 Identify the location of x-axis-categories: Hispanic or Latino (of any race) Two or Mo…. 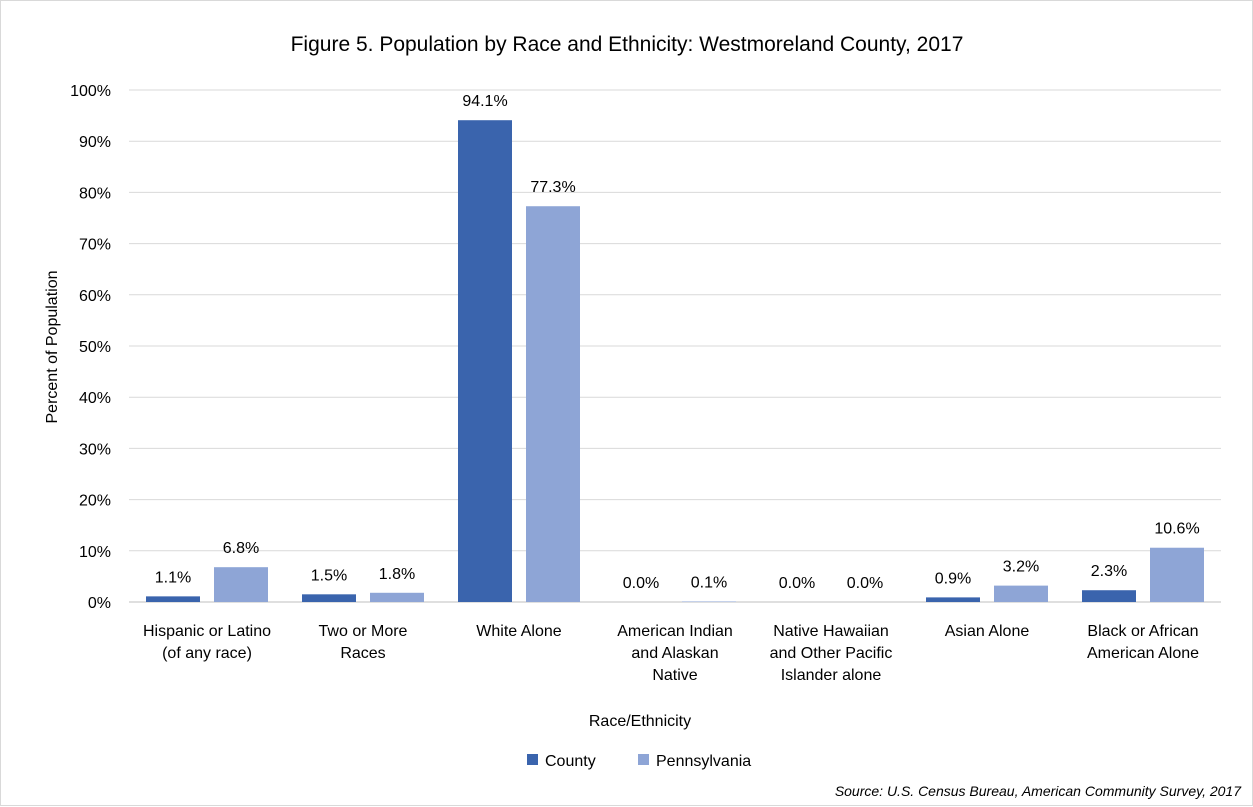
(671, 653).